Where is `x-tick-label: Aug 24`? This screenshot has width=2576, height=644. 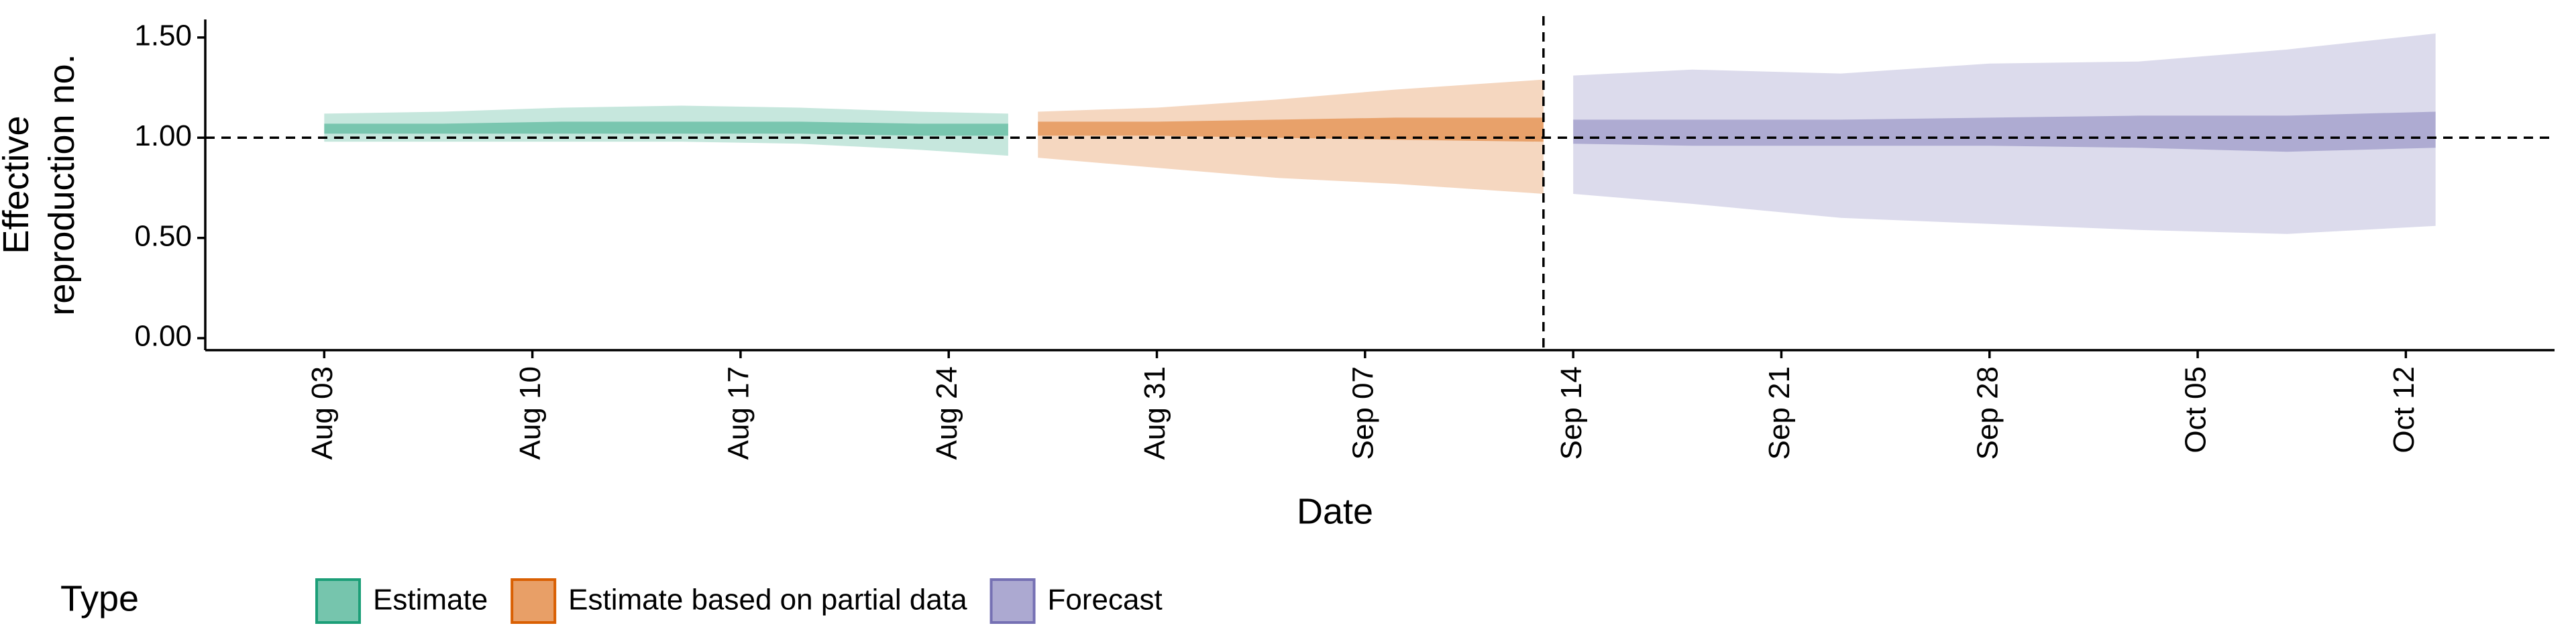 x-tick-label: Aug 24 is located at coordinates (946, 413).